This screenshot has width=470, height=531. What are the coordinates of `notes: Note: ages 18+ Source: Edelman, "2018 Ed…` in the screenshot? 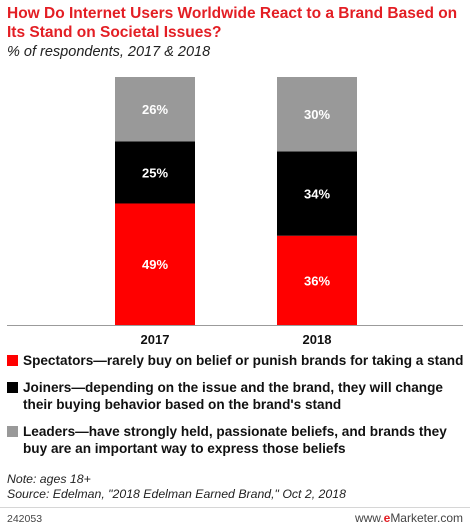 It's located at (176, 487).